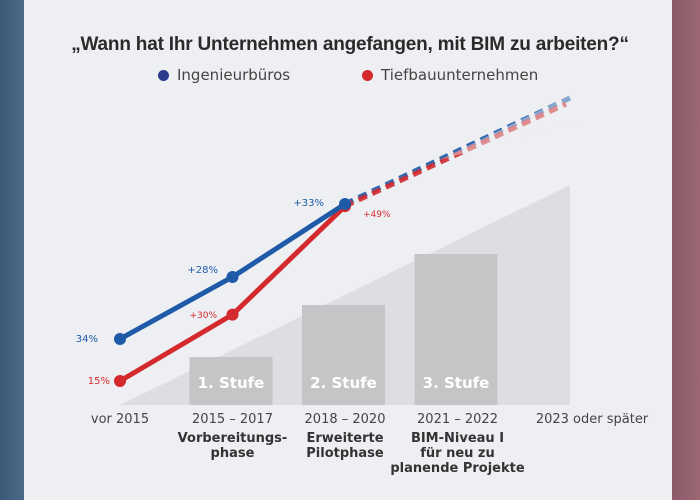 Image resolution: width=700 pixels, height=500 pixels. What do you see at coordinates (456, 383) in the screenshot?
I see `stage-label: 3. Stufe` at bounding box center [456, 383].